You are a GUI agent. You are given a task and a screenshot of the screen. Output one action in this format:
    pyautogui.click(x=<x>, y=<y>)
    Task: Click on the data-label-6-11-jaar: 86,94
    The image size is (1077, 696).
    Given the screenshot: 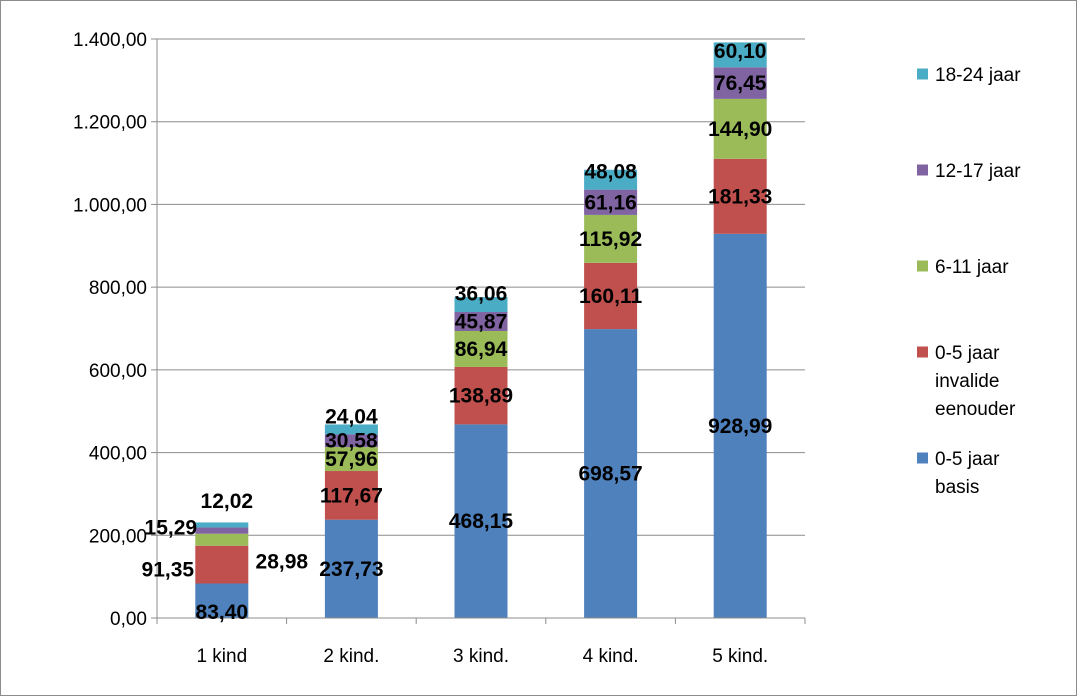 What is the action you would take?
    pyautogui.click(x=481, y=349)
    